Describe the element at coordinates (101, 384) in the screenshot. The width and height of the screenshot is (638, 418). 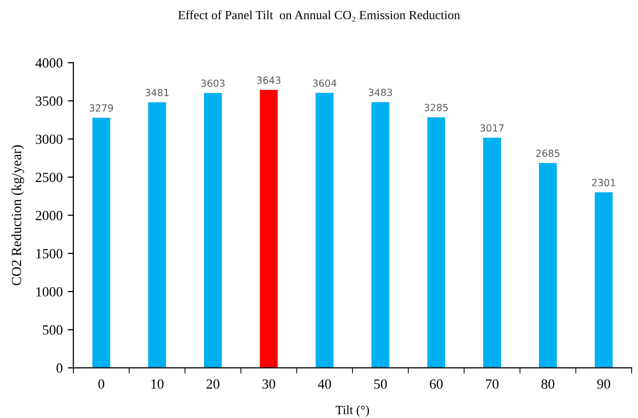
I see `x-tick-label: 0` at that location.